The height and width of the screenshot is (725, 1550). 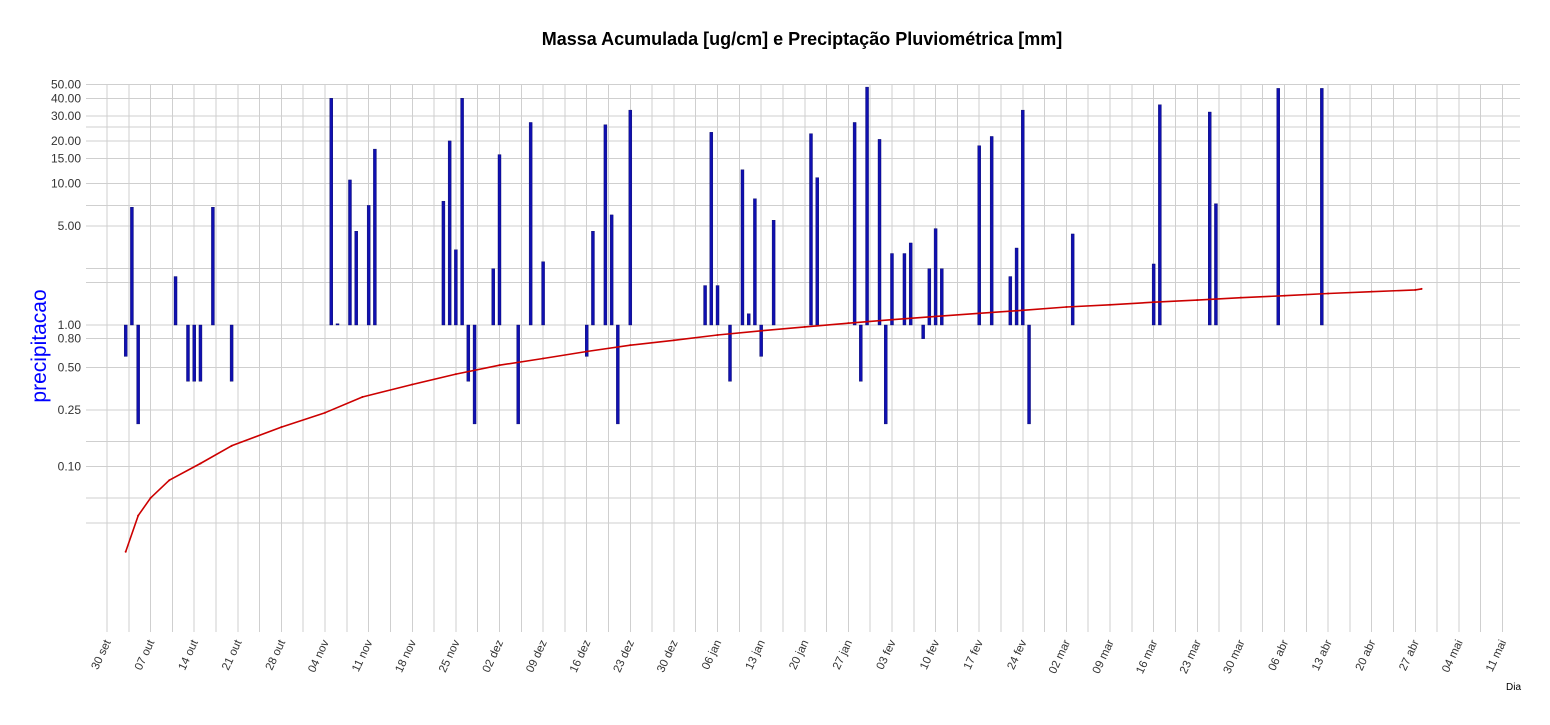 What do you see at coordinates (756, 654) in the screenshot?
I see `x-tick-label: 13 jan` at bounding box center [756, 654].